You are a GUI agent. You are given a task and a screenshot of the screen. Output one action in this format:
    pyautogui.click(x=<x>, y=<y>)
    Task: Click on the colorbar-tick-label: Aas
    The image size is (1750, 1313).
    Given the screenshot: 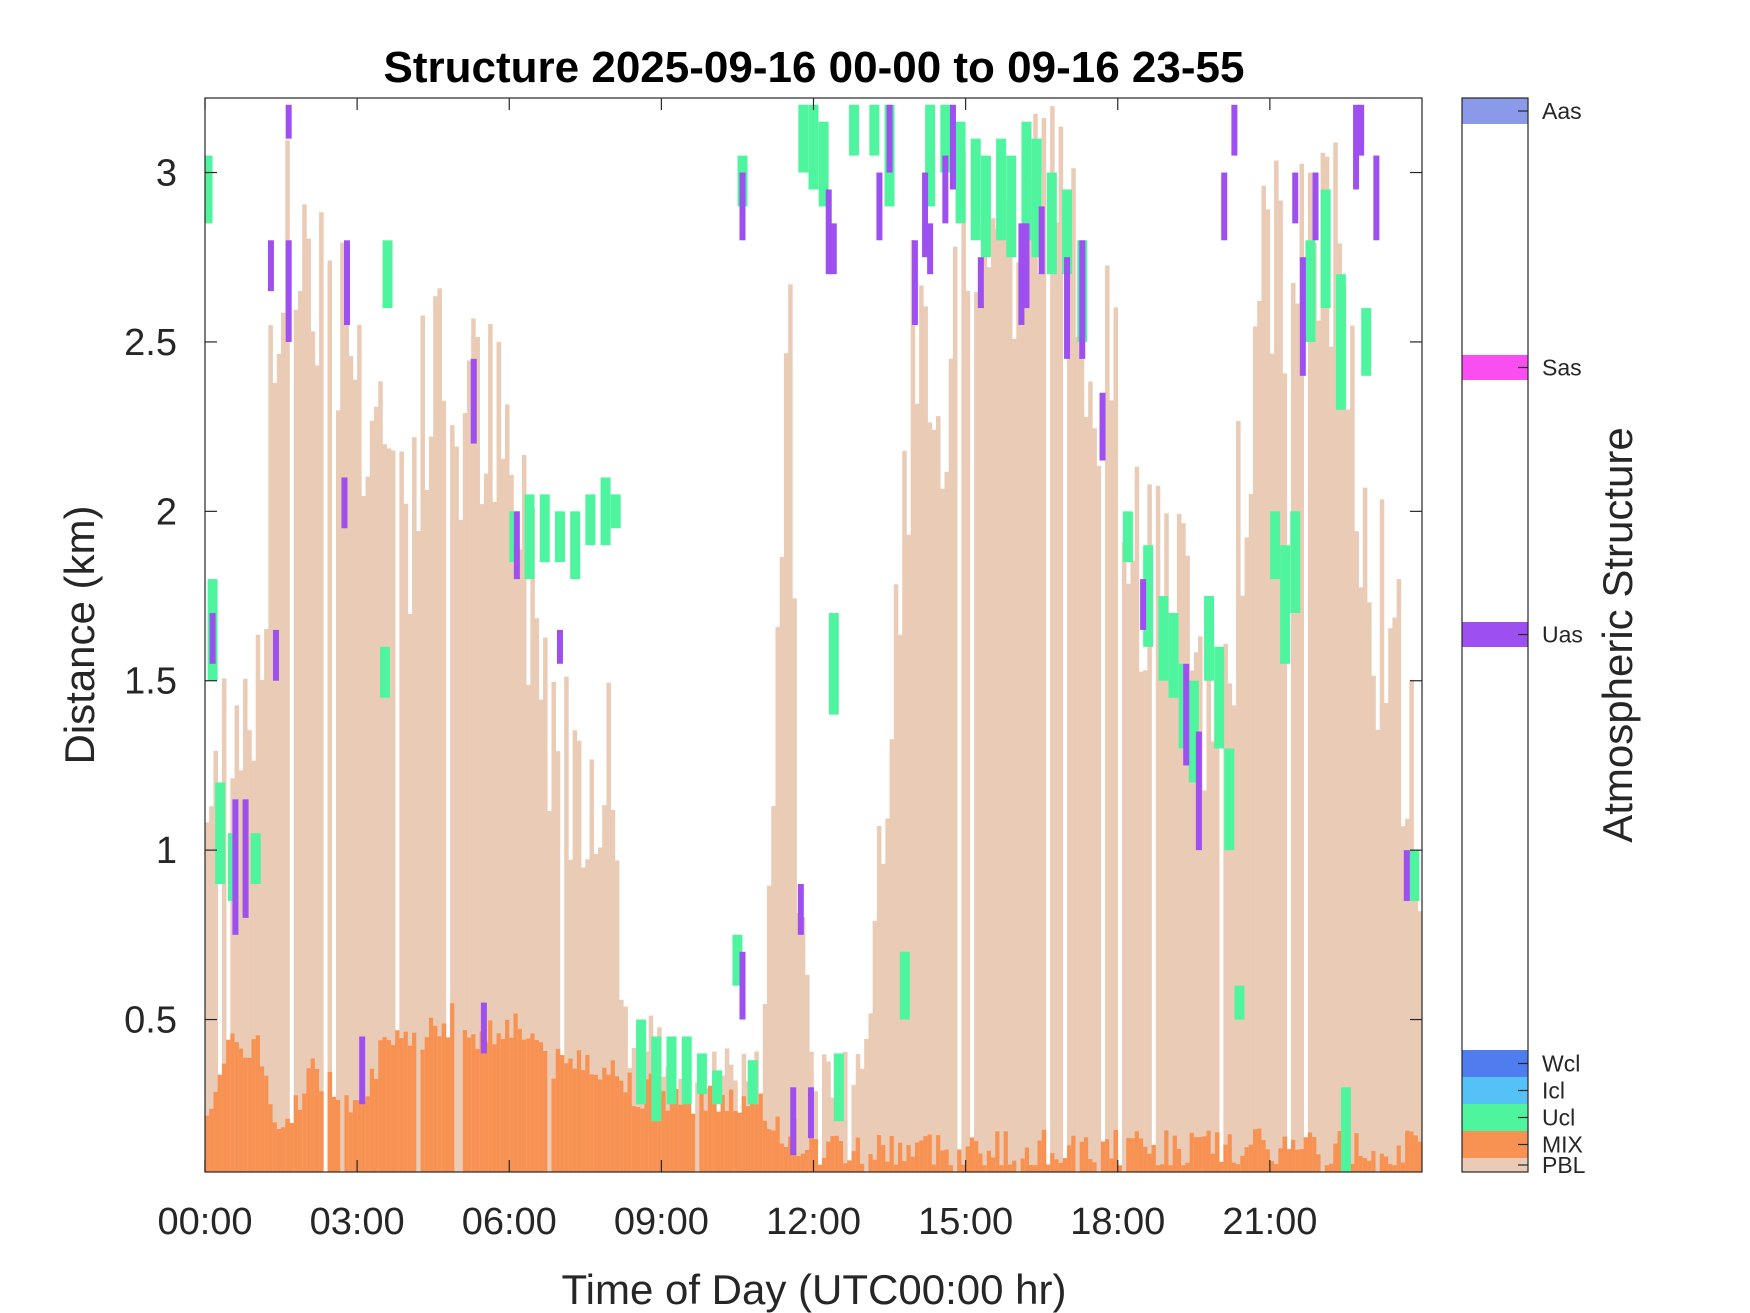 What is the action you would take?
    pyautogui.click(x=1562, y=111)
    